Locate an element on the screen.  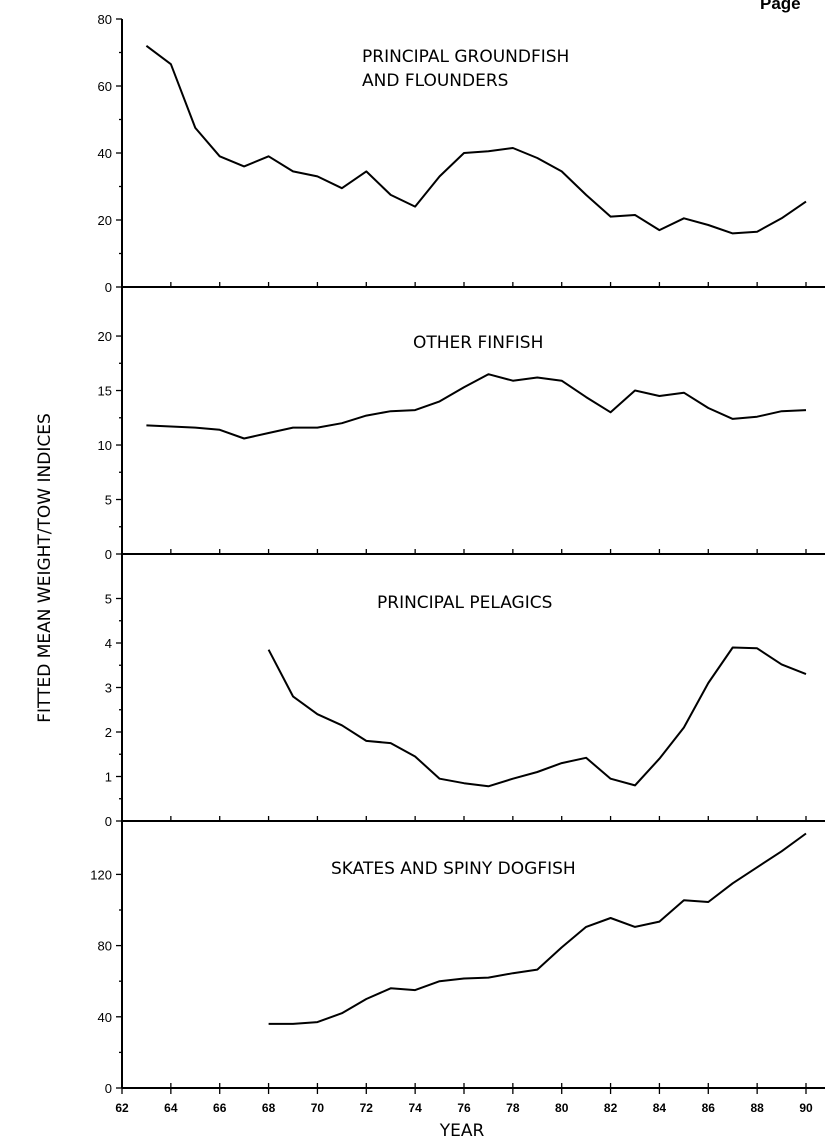
x-tick-label: 70 is located at coordinates (318, 1108).